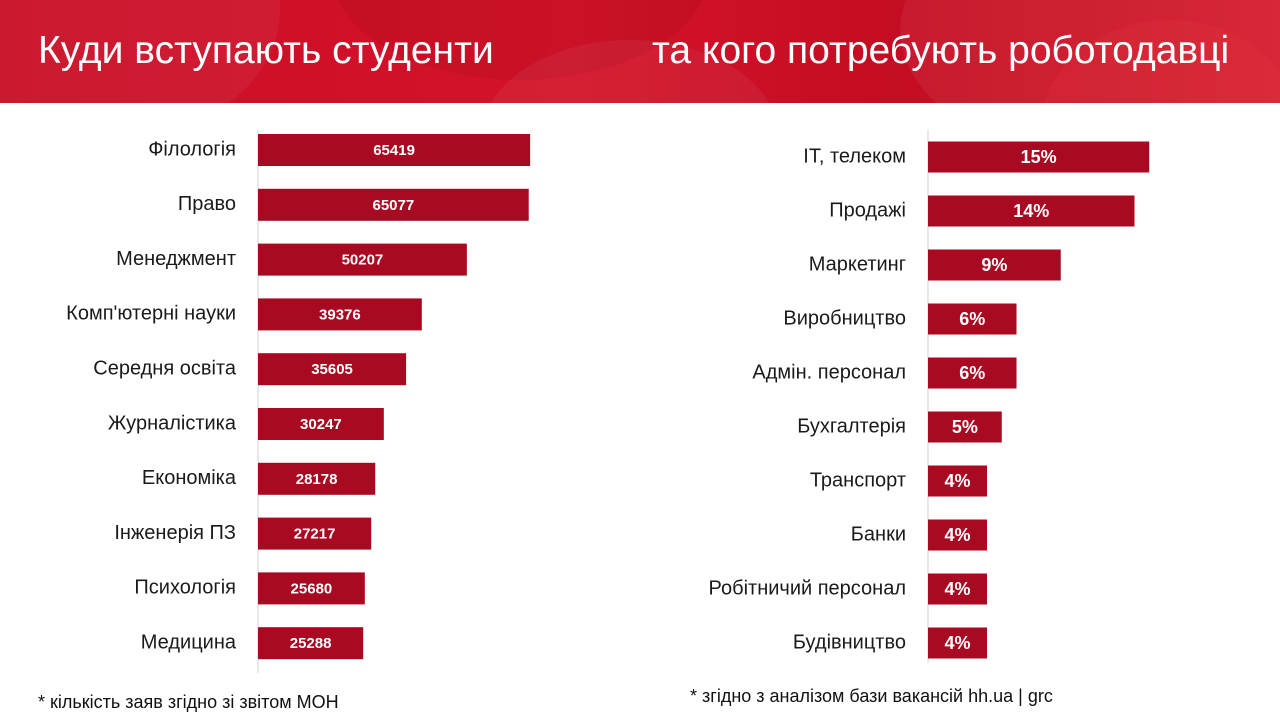 The image size is (1280, 720). What do you see at coordinates (858, 480) in the screenshot?
I see `category-label-транспорт: Транспорт` at bounding box center [858, 480].